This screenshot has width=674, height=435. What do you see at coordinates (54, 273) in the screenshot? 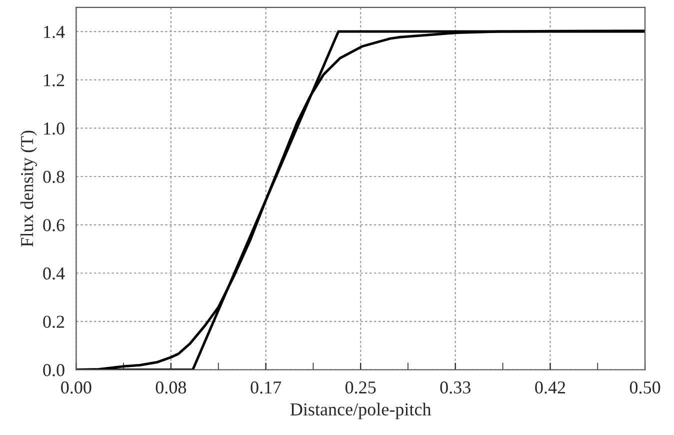
I see `y-tick-label: 0.4` at bounding box center [54, 273].